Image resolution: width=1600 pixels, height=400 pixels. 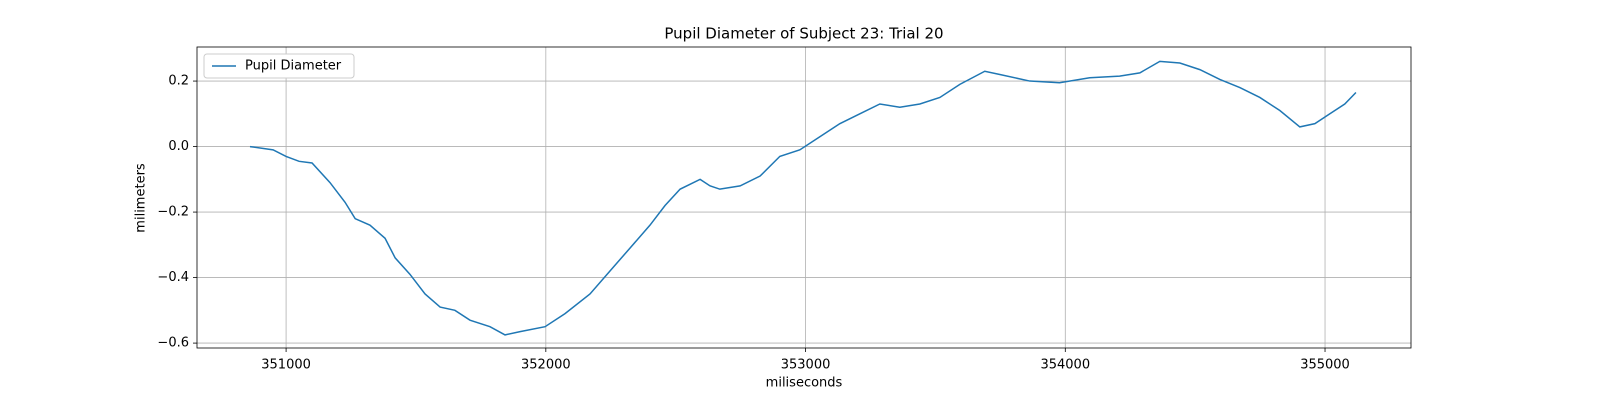 What do you see at coordinates (173, 343) in the screenshot?
I see `y-tick-label: −0.6` at bounding box center [173, 343].